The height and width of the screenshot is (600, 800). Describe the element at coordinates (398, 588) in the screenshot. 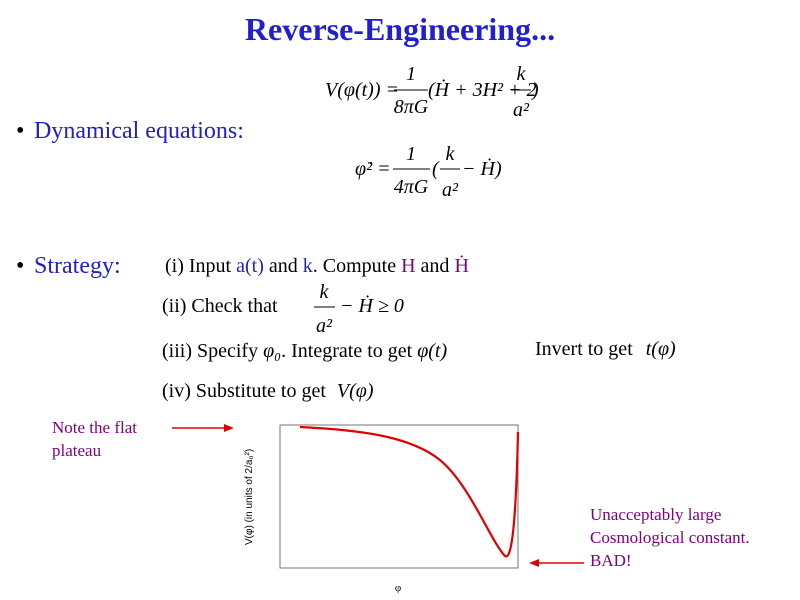

I see `x-axis-label: φ` at that location.